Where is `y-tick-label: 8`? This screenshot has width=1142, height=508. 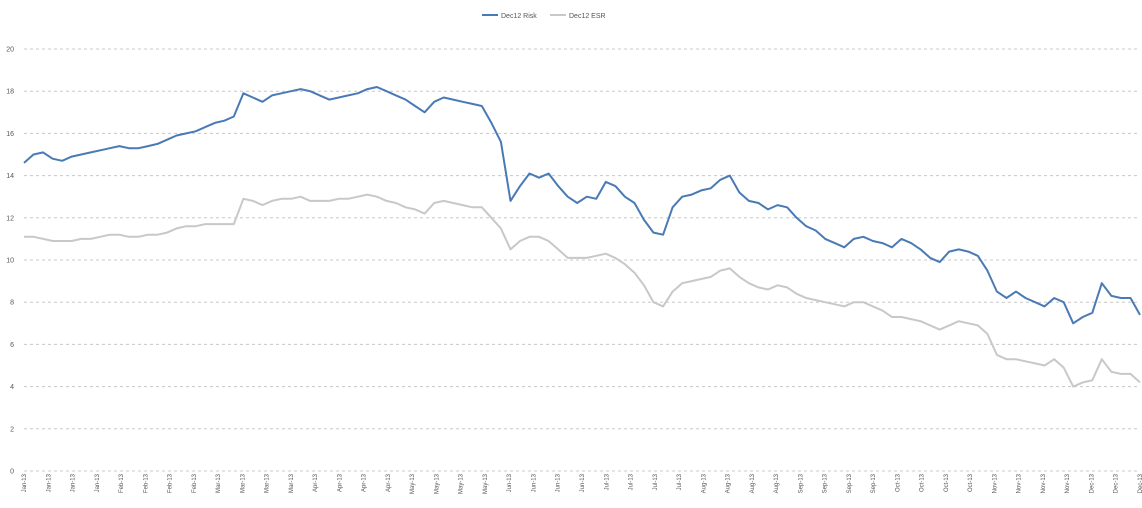
y-tick-label: 8 is located at coordinates (12, 303).